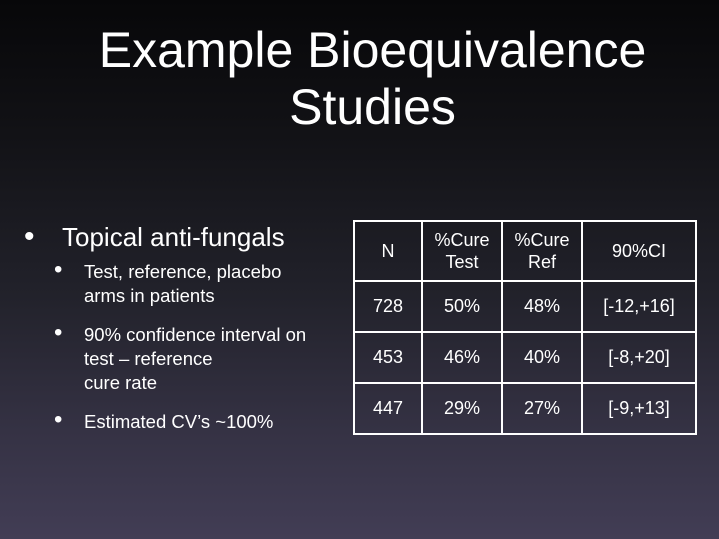 This screenshot has height=539, width=719. I want to click on table-row: 447 29% 27% [-9,+13], so click(525, 408).